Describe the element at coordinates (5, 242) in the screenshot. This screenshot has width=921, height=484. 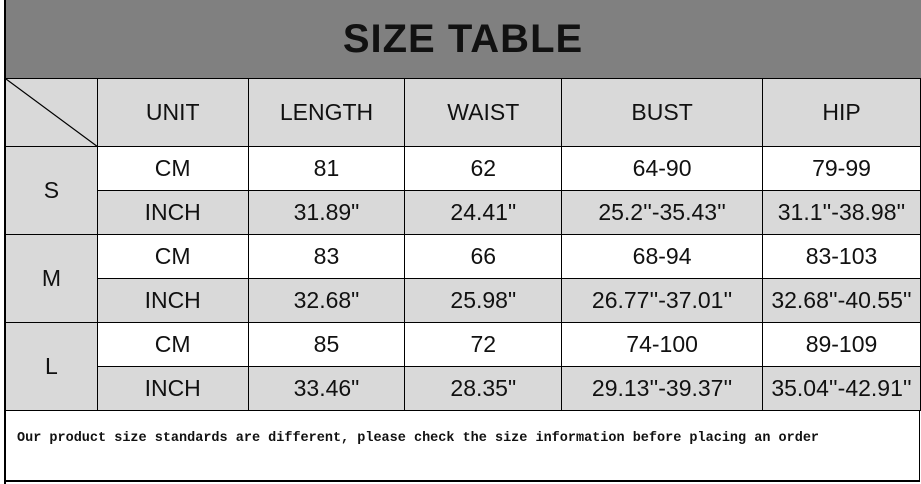
I see `left-border` at that location.